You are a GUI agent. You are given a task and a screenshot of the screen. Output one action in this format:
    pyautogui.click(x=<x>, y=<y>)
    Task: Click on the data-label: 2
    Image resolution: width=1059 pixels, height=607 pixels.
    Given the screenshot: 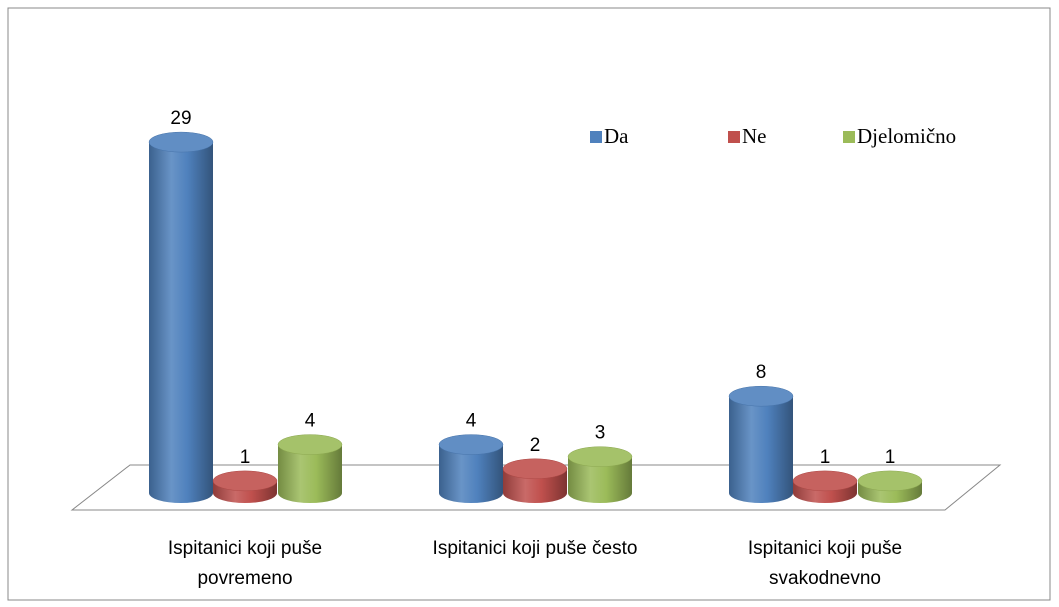 What is the action you would take?
    pyautogui.click(x=535, y=445)
    